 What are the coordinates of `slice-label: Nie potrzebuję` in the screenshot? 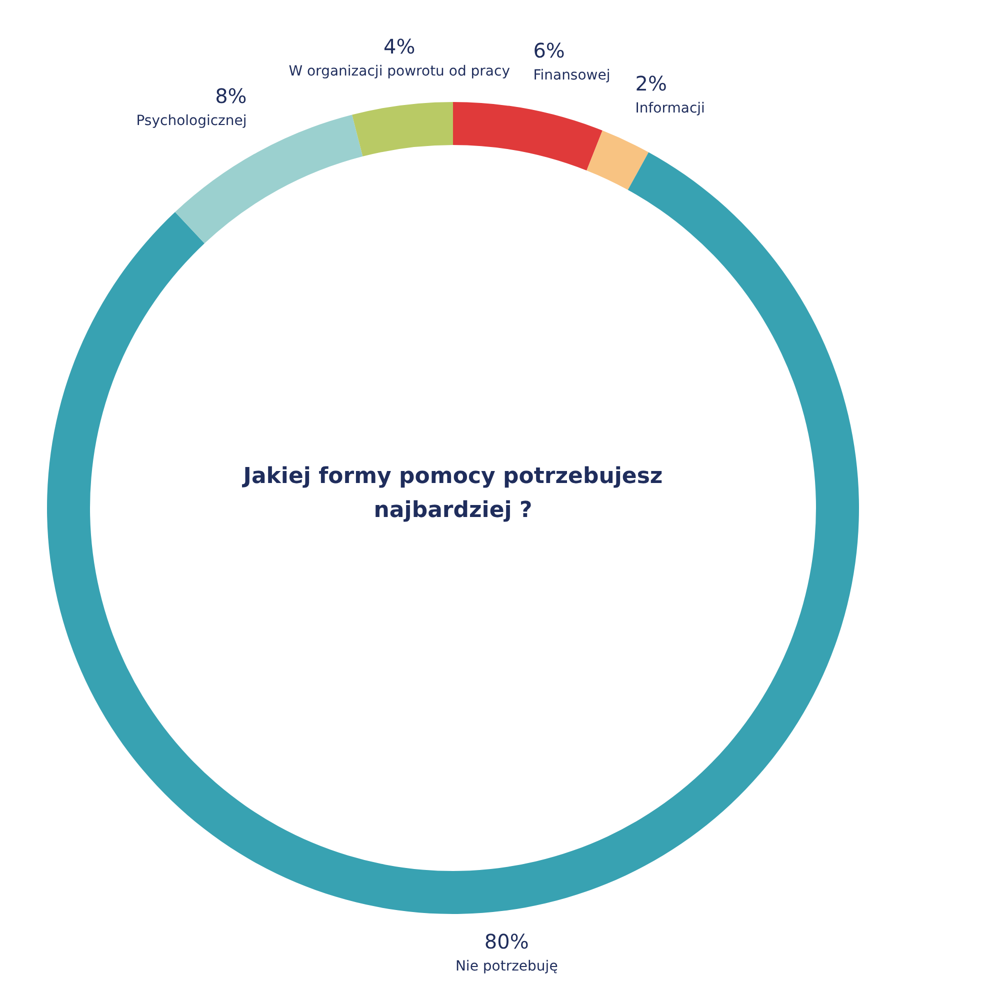 It's located at (506, 966).